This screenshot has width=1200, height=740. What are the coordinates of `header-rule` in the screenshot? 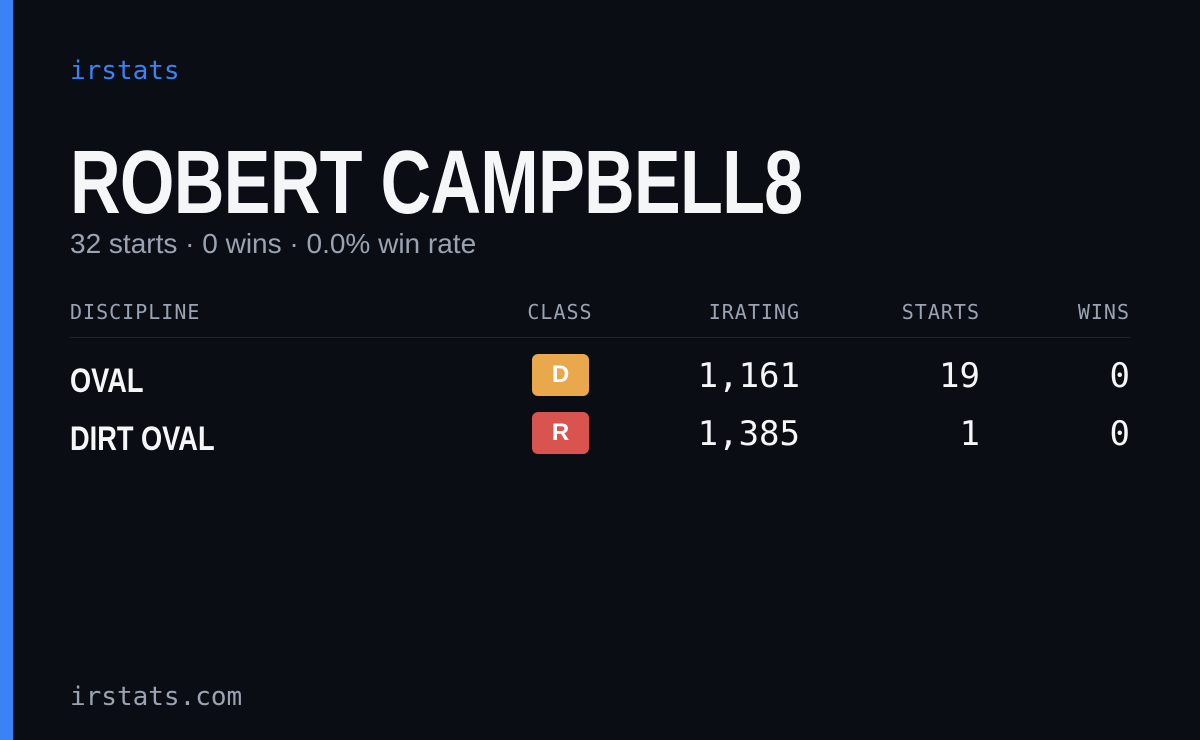 It's located at (600, 337).